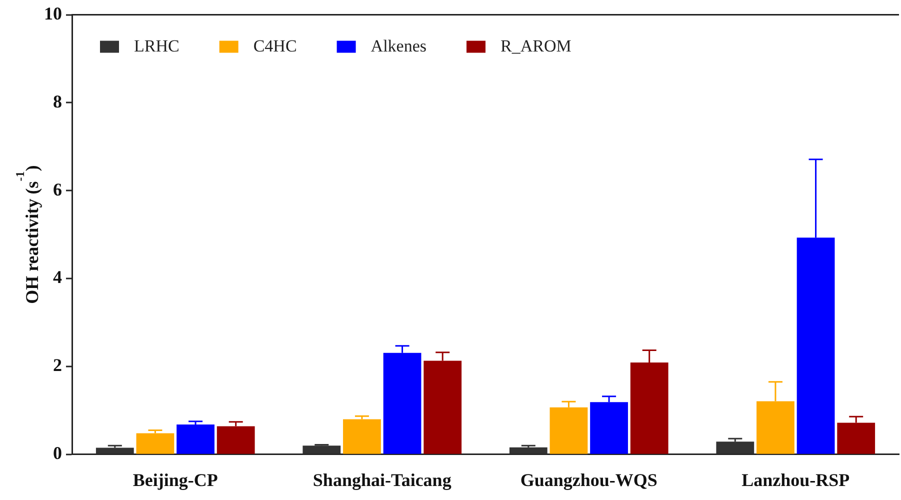  I want to click on y-tick-label: 4, so click(57, 277).